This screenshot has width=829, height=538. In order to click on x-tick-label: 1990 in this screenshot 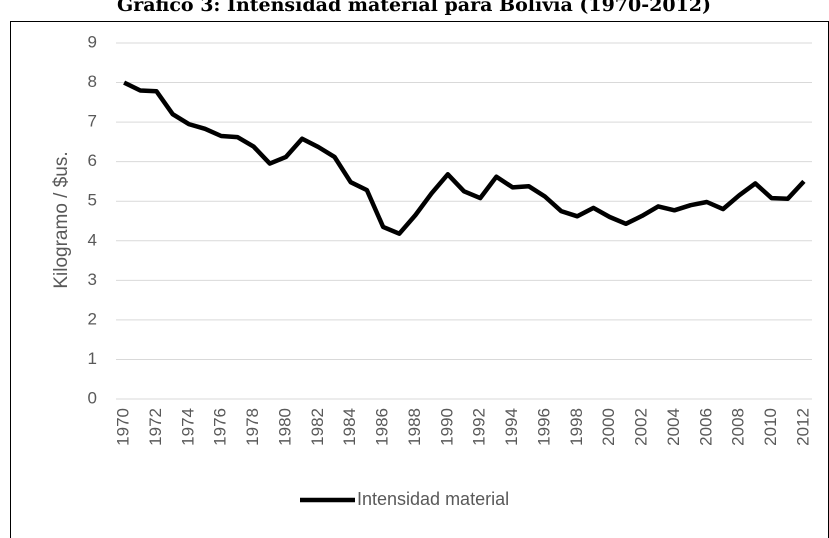, I will do `click(446, 427)`.